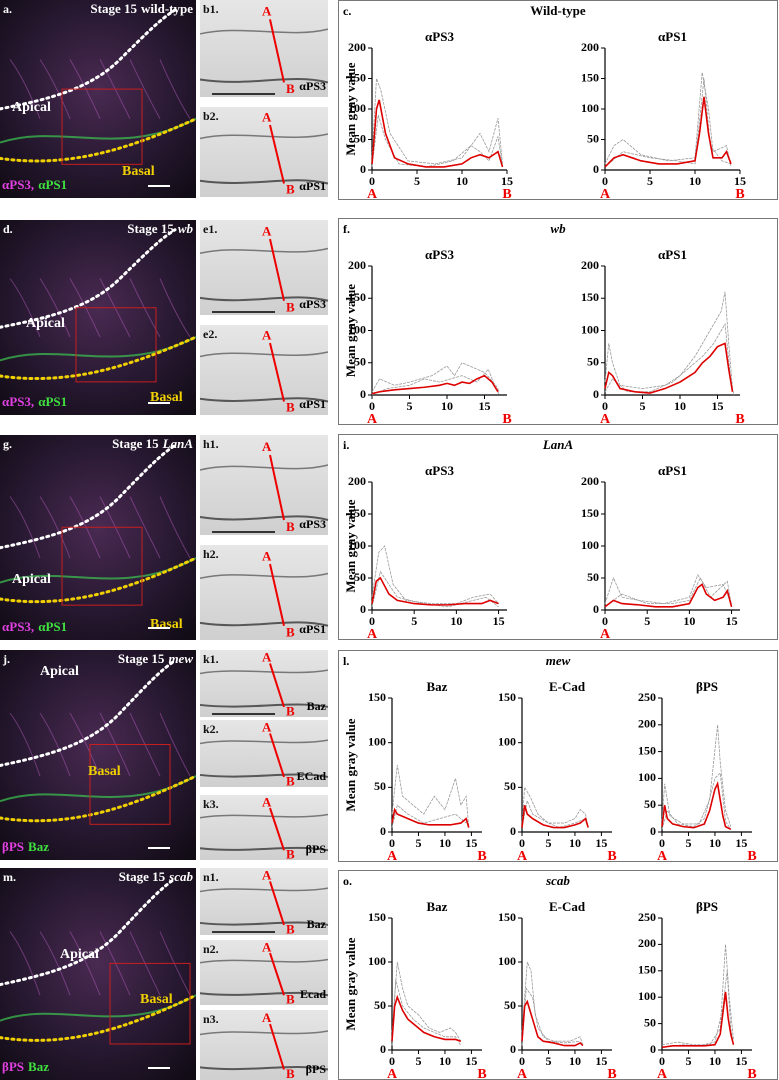 The image size is (779, 1080). What do you see at coordinates (6, 659) in the screenshot?
I see `panel-label: j.` at bounding box center [6, 659].